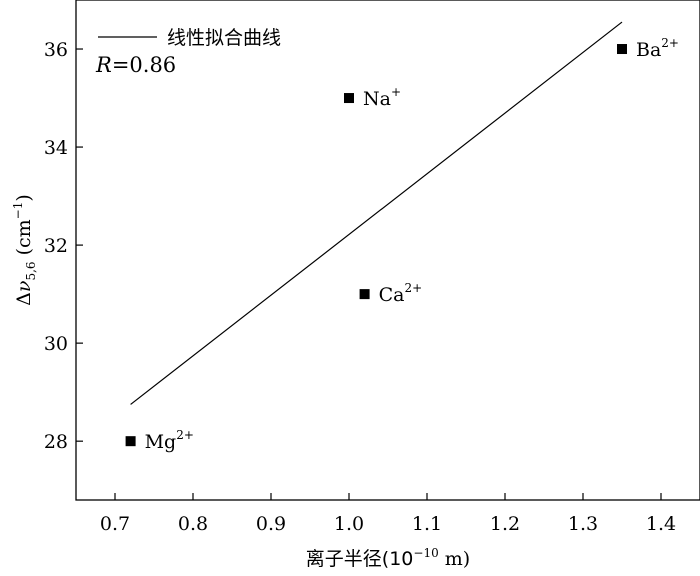  What do you see at coordinates (583, 524) in the screenshot?
I see `x-tick-label: 1.3` at bounding box center [583, 524].